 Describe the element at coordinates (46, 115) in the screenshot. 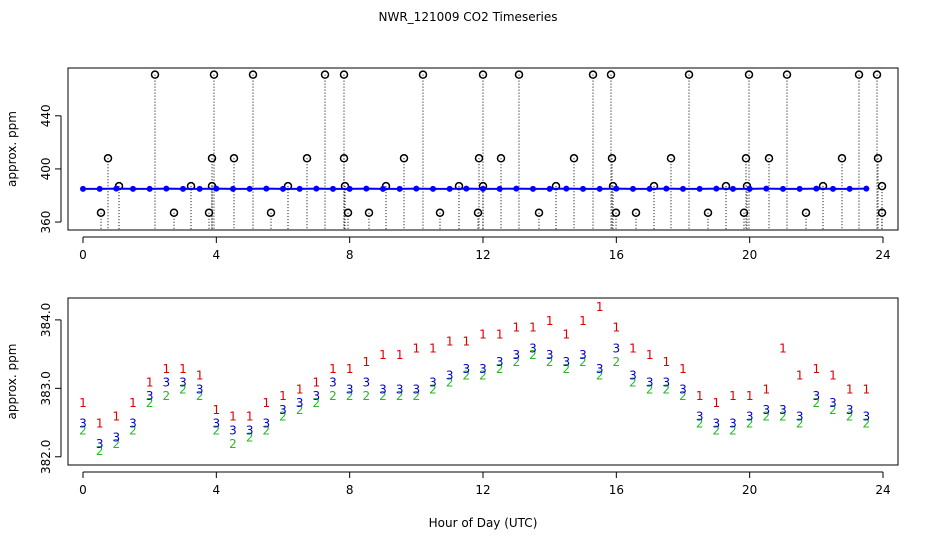

I see `y-tick-label: 440` at that location.